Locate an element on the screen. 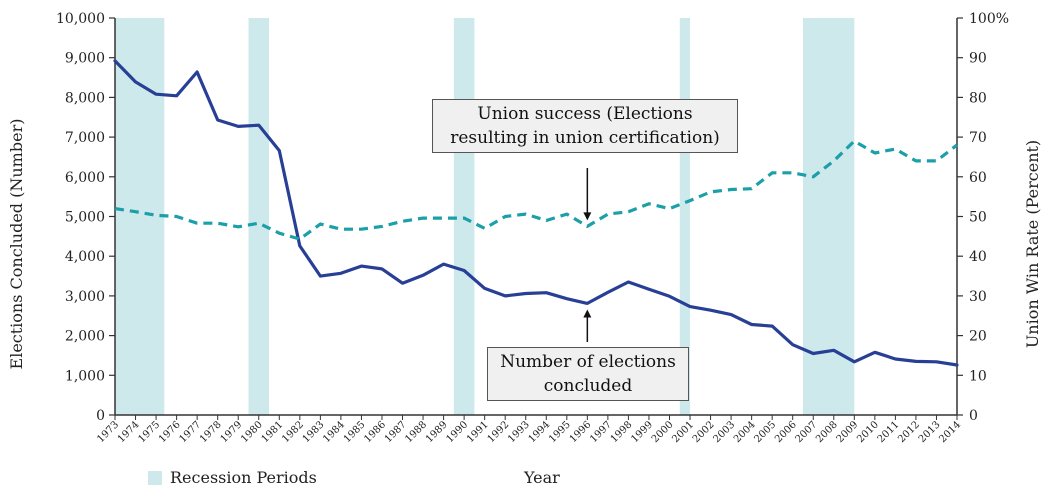 The height and width of the screenshot is (491, 1048). annotation-line: Union success (Elections is located at coordinates (585, 114).